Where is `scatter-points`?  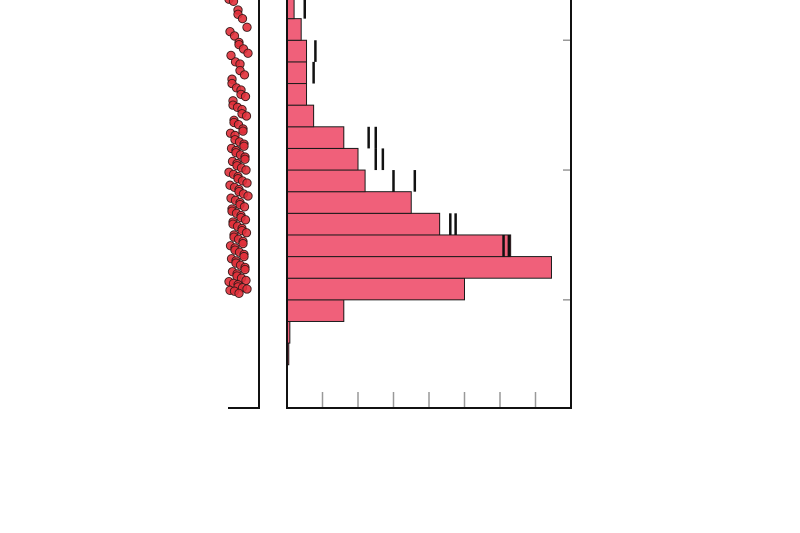
scatter-points is located at coordinates (238, 149).